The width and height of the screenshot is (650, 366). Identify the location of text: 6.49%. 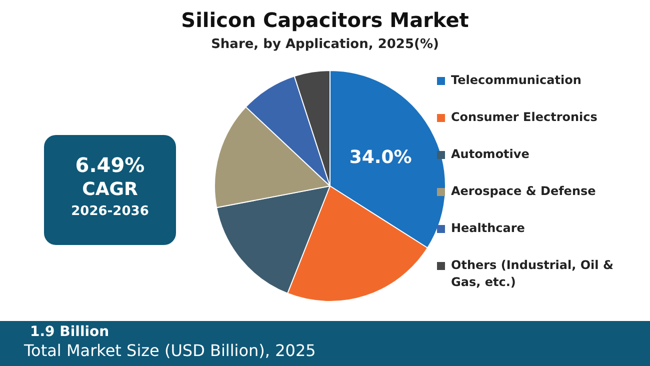
(110, 165).